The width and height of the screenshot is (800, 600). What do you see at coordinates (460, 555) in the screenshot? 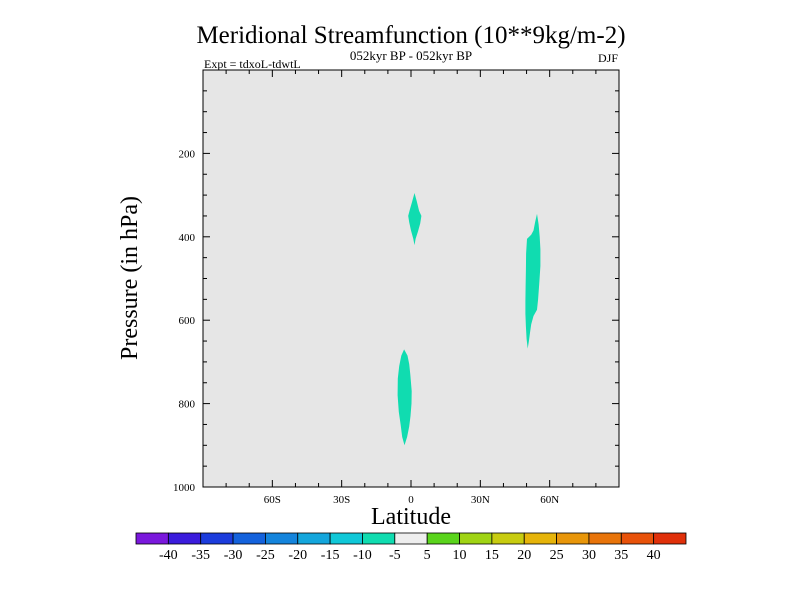
I see `colorbar-label: 10` at bounding box center [460, 555].